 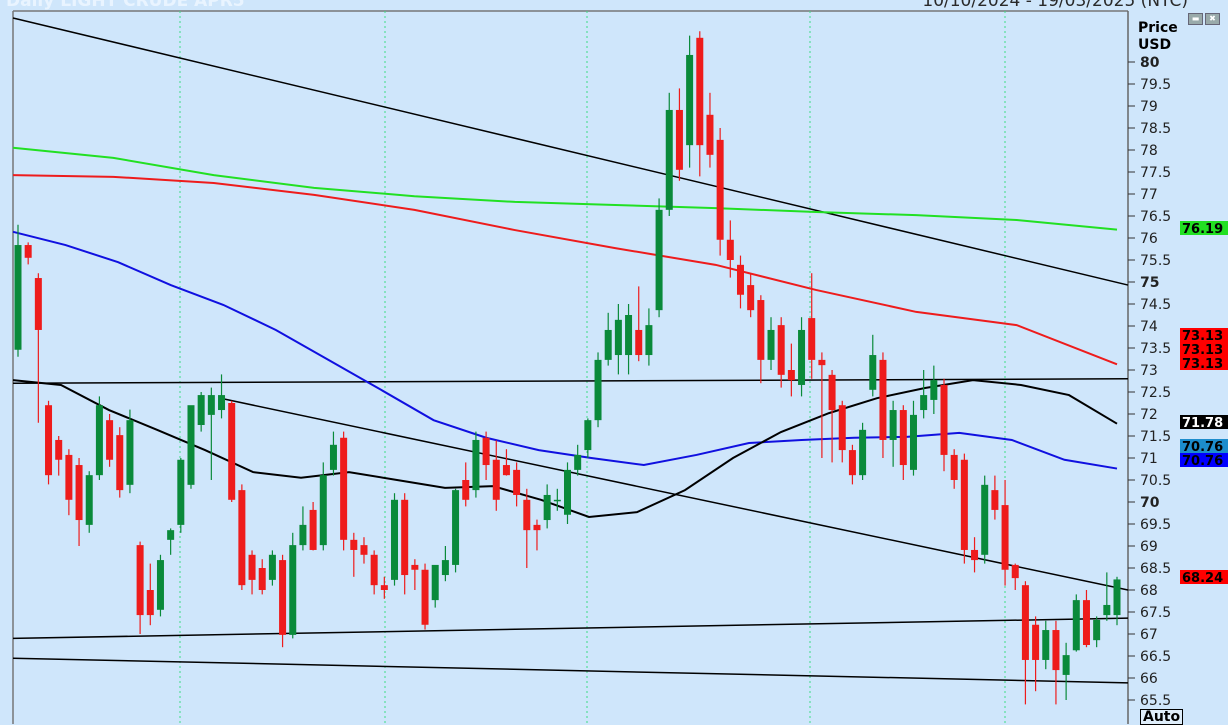 What do you see at coordinates (1149, 239) in the screenshot?
I see `y-tick-label: 76` at bounding box center [1149, 239].